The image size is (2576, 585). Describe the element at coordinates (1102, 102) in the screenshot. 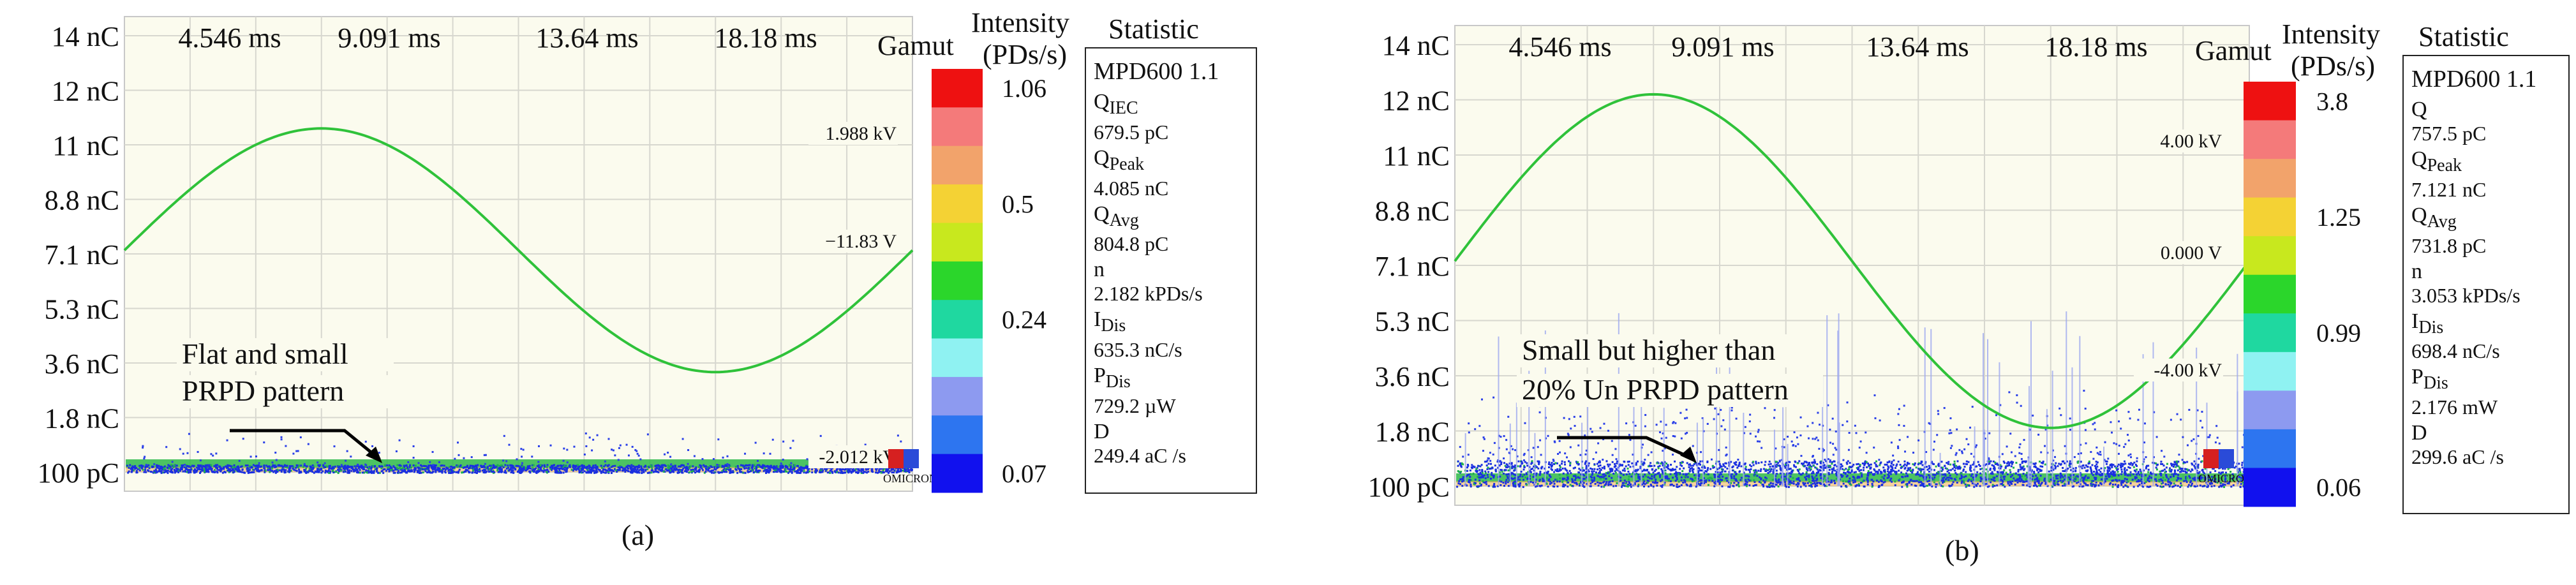

I see `statistic-symbol-letter: Q` at that location.